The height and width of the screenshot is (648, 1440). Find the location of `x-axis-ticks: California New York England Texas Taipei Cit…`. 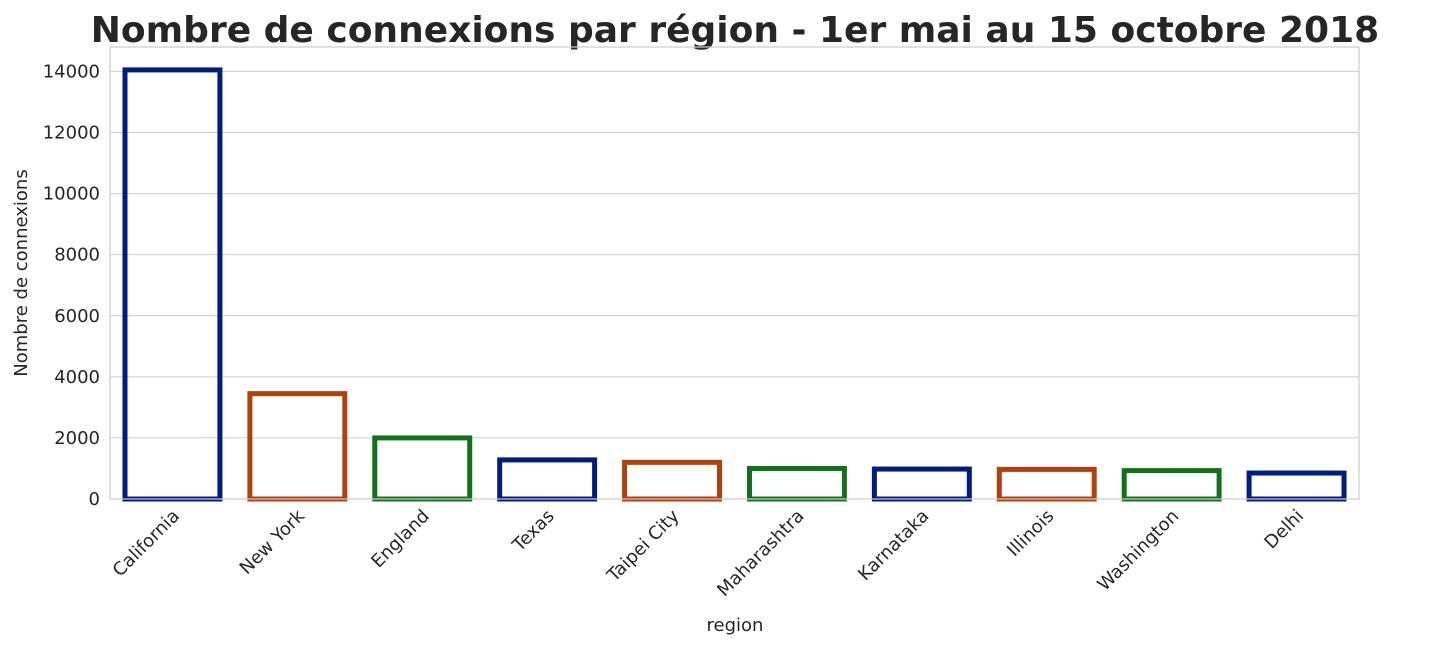

x-axis-ticks: California New York England Texas Taipei Cit… is located at coordinates (708, 553).